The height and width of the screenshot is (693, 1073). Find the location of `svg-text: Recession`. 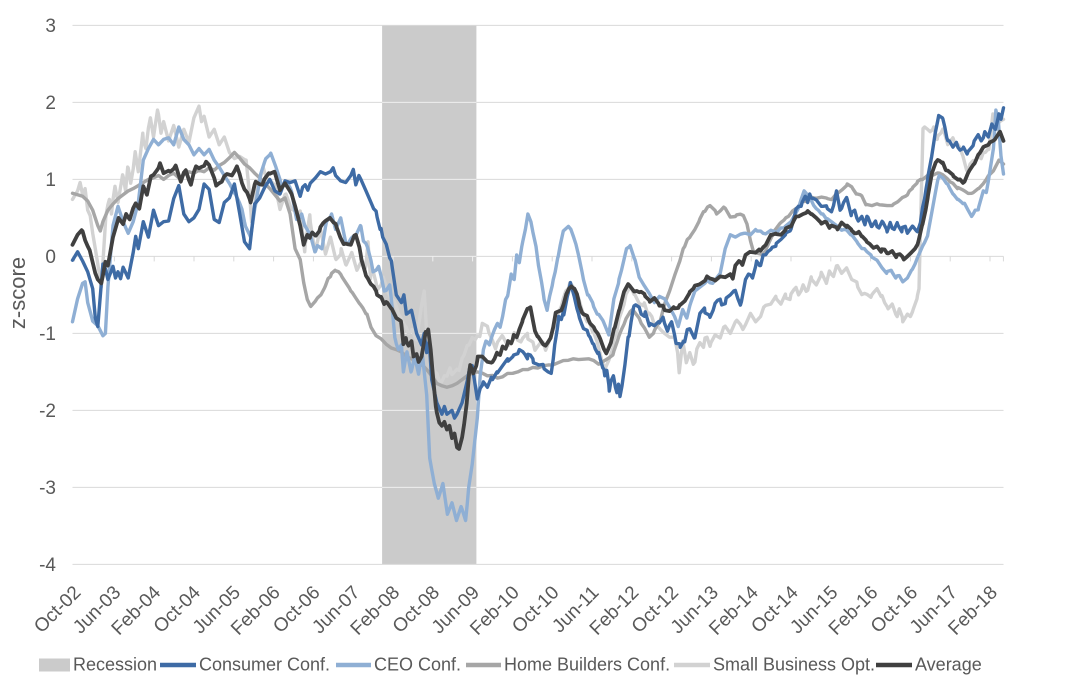

svg-text: Recession is located at coordinates (115, 665).